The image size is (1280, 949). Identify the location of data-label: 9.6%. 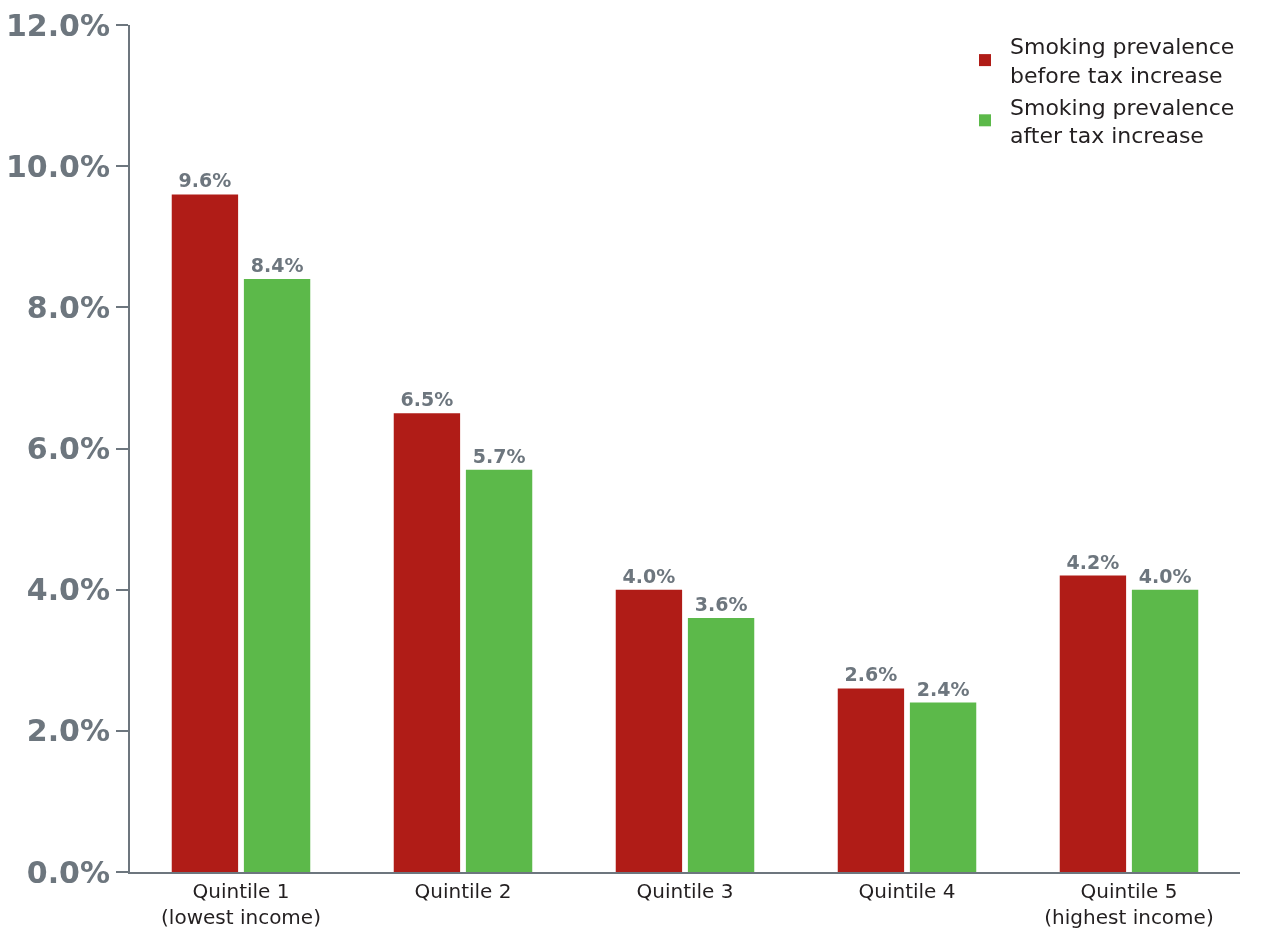
(205, 180).